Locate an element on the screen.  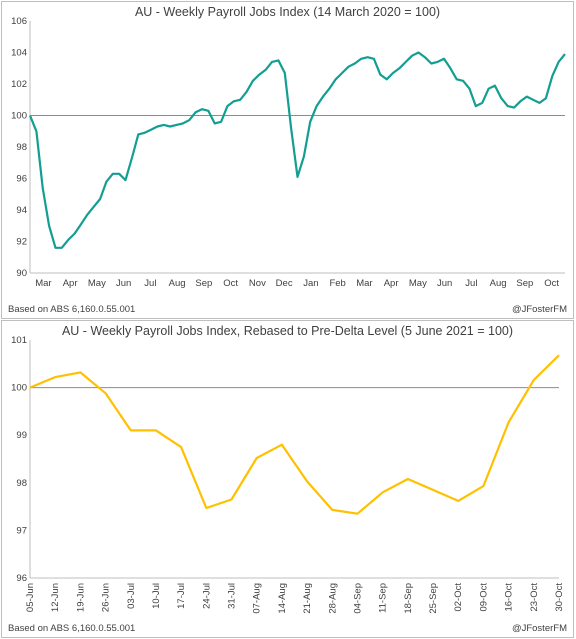
x-tick-label: 23-Oct is located at coordinates (534, 597).